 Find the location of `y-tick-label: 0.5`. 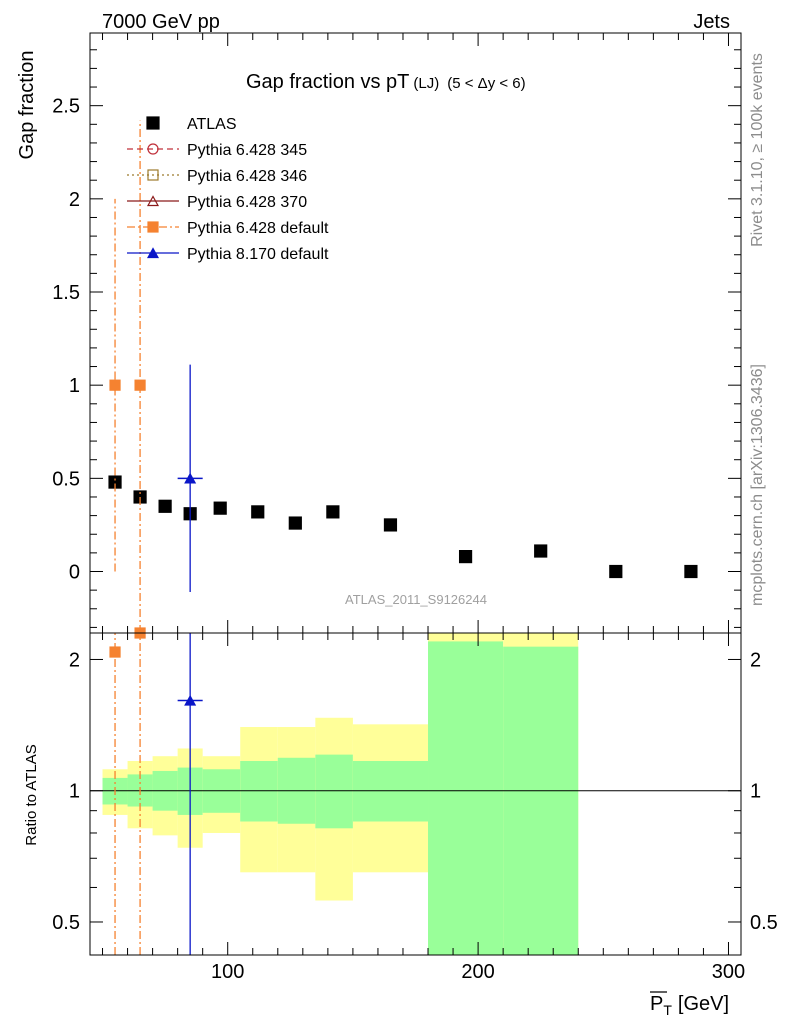

y-tick-label: 0.5 is located at coordinates (66, 479).